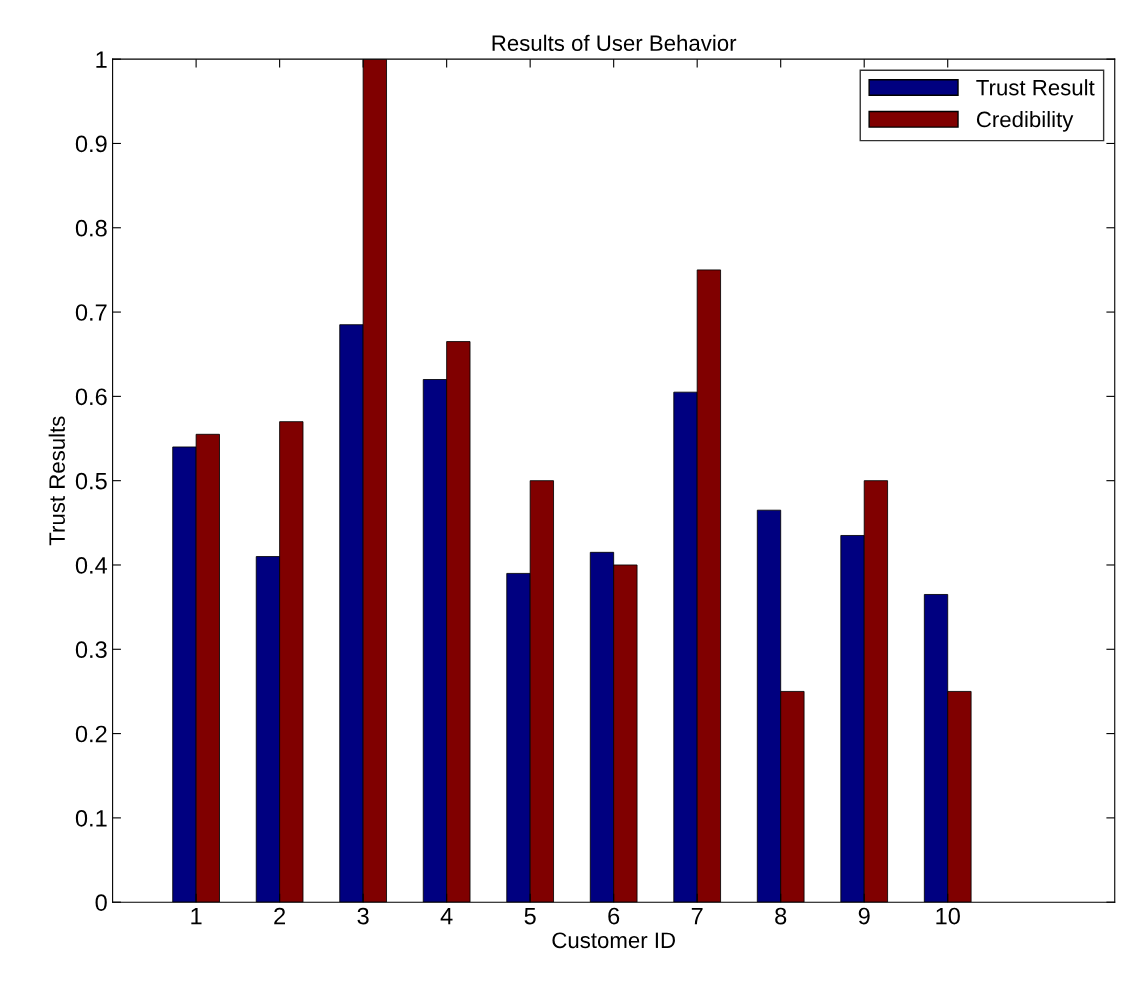 This screenshot has height=986, width=1126. I want to click on x-tick-label: 1, so click(196, 916).